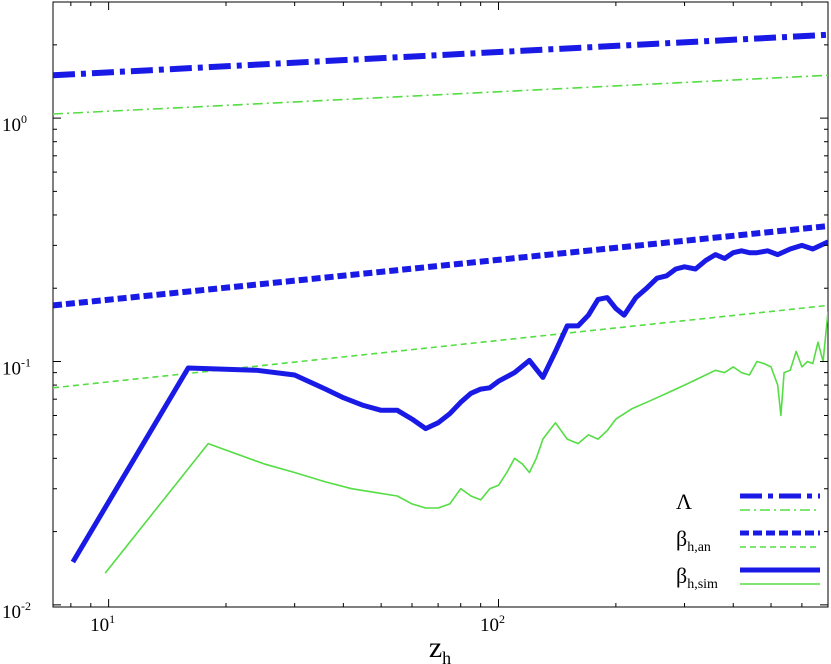 This screenshot has height=664, width=831. Describe the element at coordinates (16, 367) in the screenshot. I see `y-tick-label: 10⁻¹` at that location.